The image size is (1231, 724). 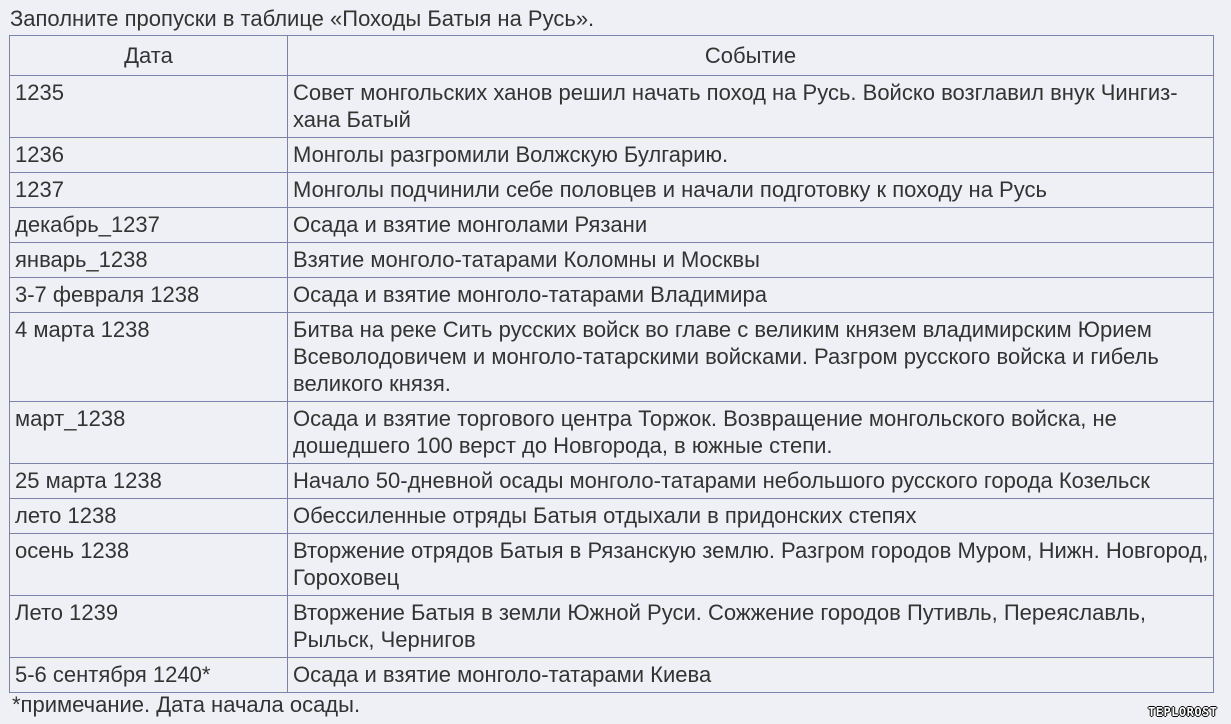 What do you see at coordinates (186, 704) in the screenshot?
I see `footnote: *примечание. Дата начала осады.` at bounding box center [186, 704].